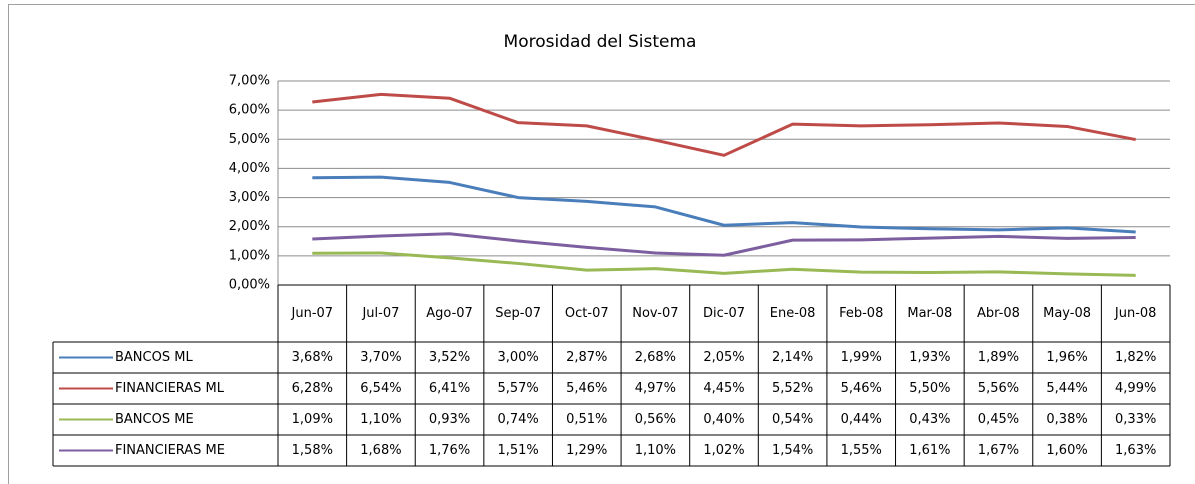  Describe the element at coordinates (998, 313) in the screenshot. I see `x-tick-label: Abr-08` at that location.